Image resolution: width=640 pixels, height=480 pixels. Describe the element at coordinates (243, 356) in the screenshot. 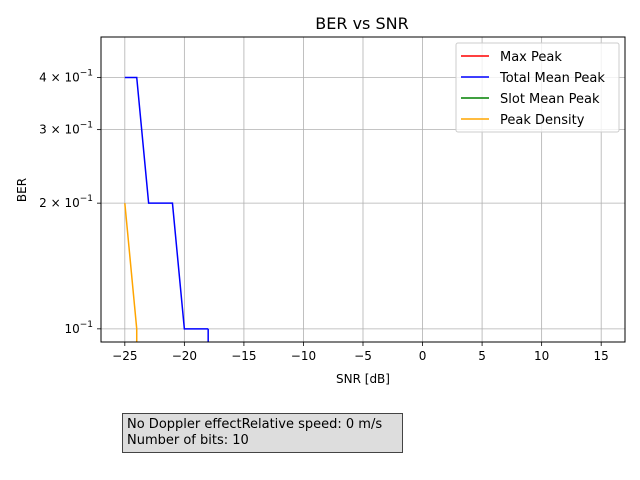

I see `x-tick-label: −15` at that location.